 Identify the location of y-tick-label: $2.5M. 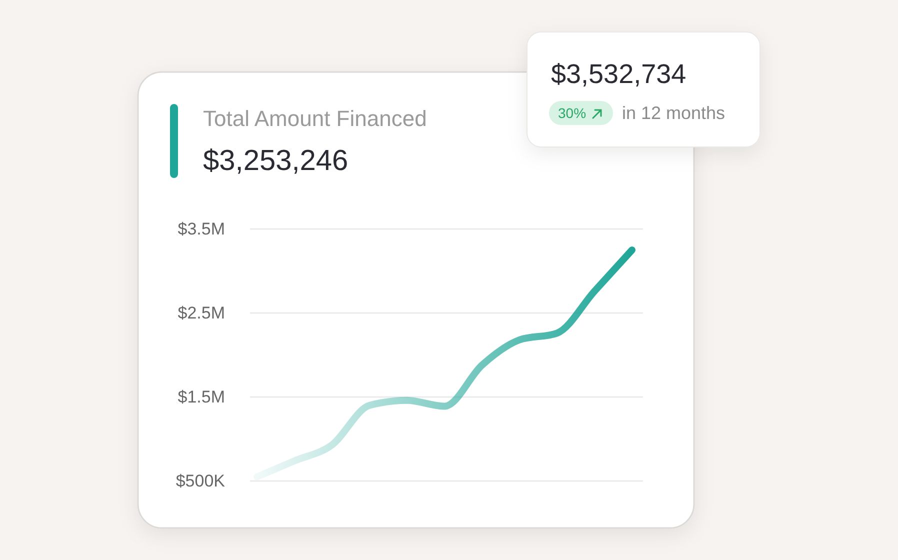
(201, 312).